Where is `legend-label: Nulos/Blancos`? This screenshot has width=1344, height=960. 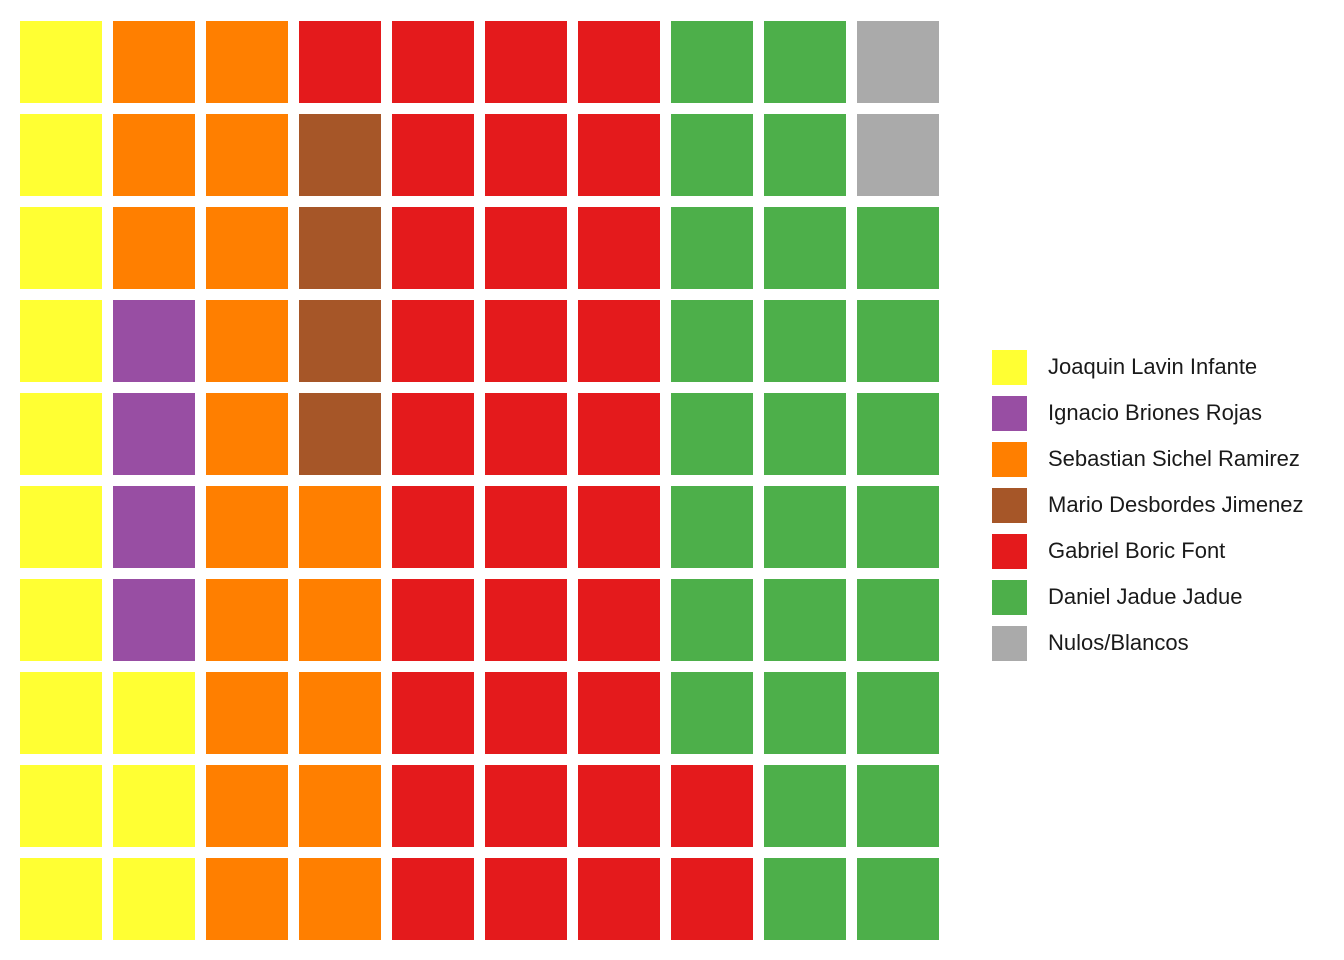
legend-label: Nulos/Blancos is located at coordinates (1118, 642).